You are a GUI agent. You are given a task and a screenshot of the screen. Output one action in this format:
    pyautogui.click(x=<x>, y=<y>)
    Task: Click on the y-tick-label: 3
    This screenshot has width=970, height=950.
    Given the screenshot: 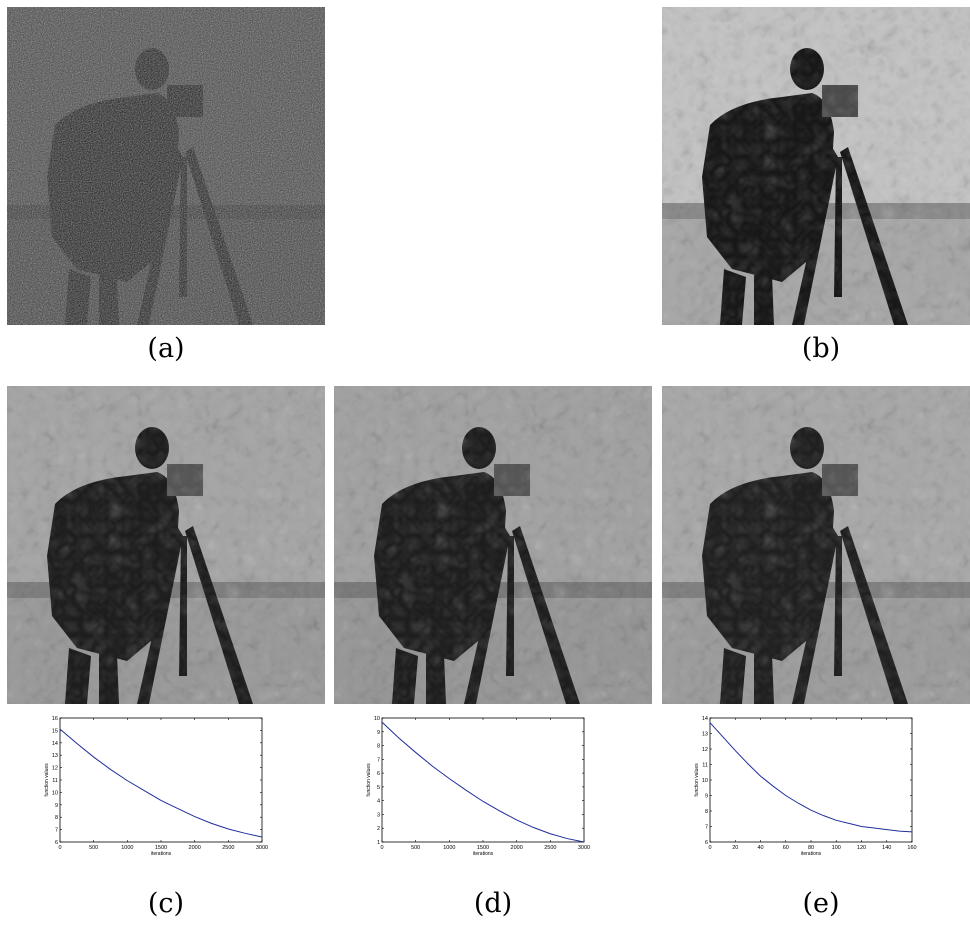 What is the action you would take?
    pyautogui.click(x=378, y=815)
    